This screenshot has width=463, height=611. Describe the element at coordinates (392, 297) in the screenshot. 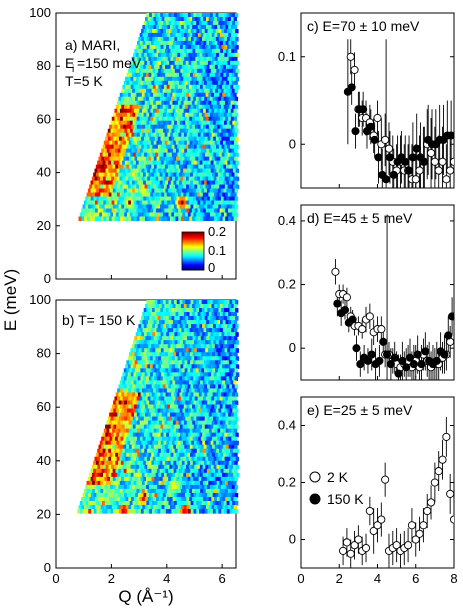

I see `data-layer` at that location.